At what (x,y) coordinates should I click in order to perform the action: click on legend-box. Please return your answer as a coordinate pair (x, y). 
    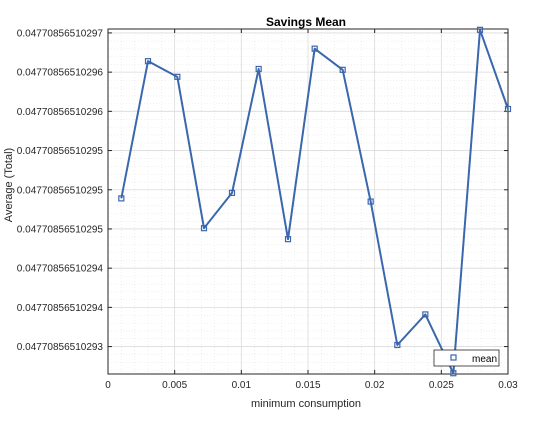
    Looking at the image, I should click on (466, 358).